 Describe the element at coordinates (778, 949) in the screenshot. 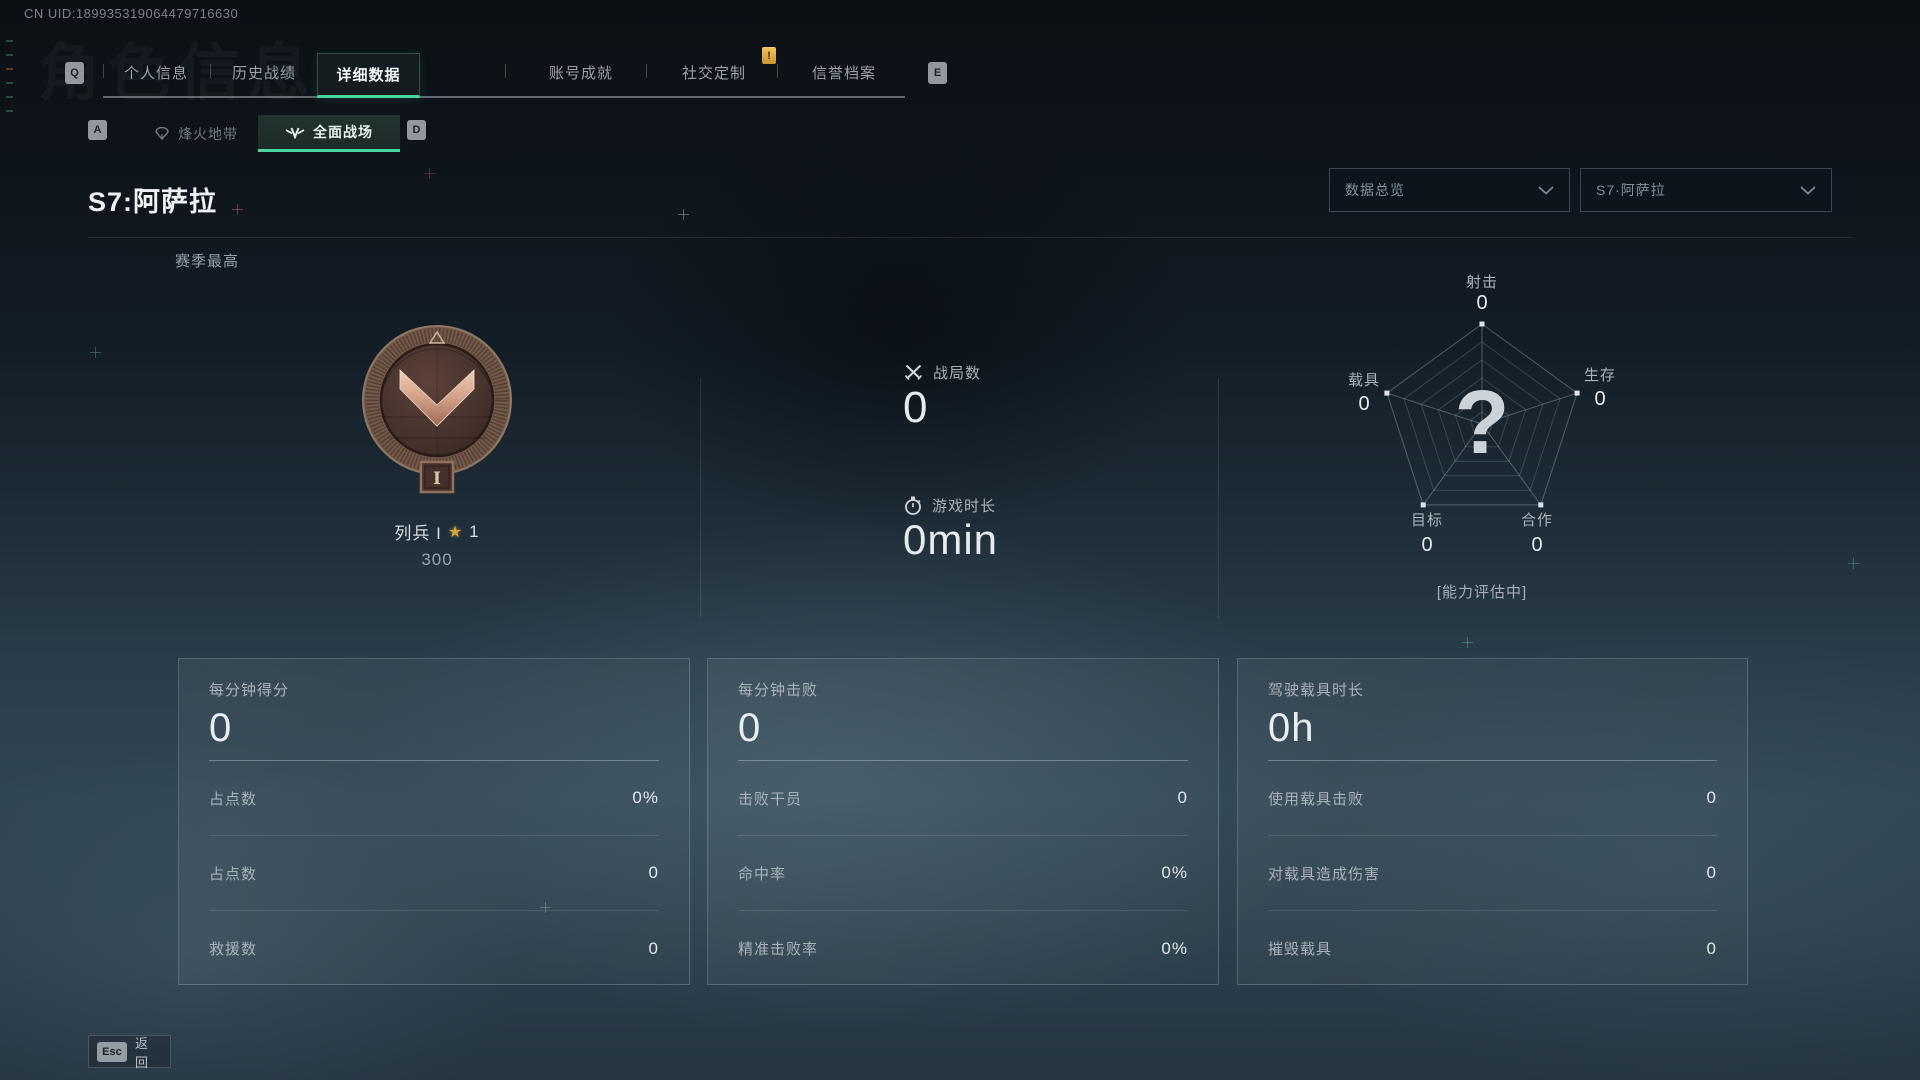

I see `row-label: 精准击败率` at that location.